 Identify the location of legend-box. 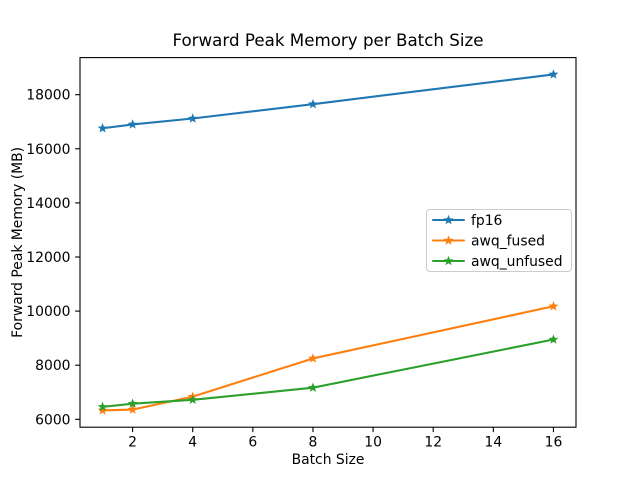
(499, 240).